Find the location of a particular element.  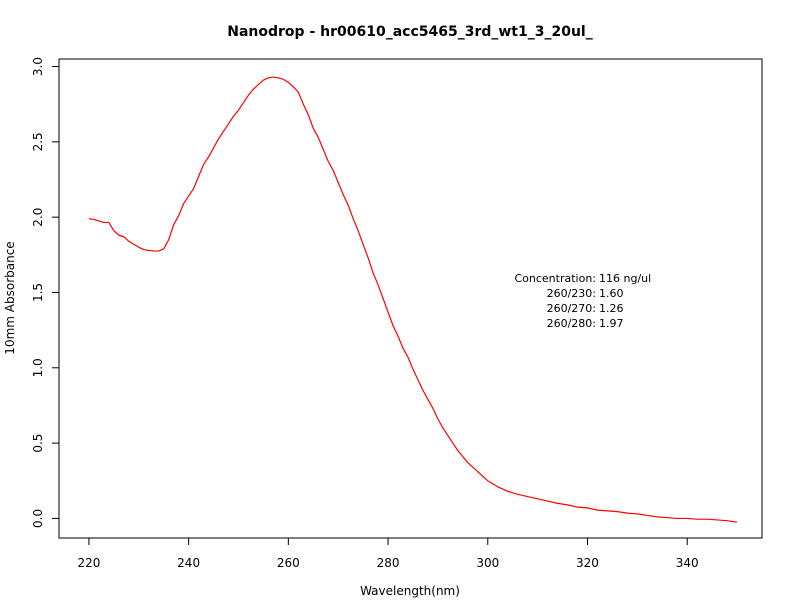

annotation-line-1: 260/230: is located at coordinates (571, 293).